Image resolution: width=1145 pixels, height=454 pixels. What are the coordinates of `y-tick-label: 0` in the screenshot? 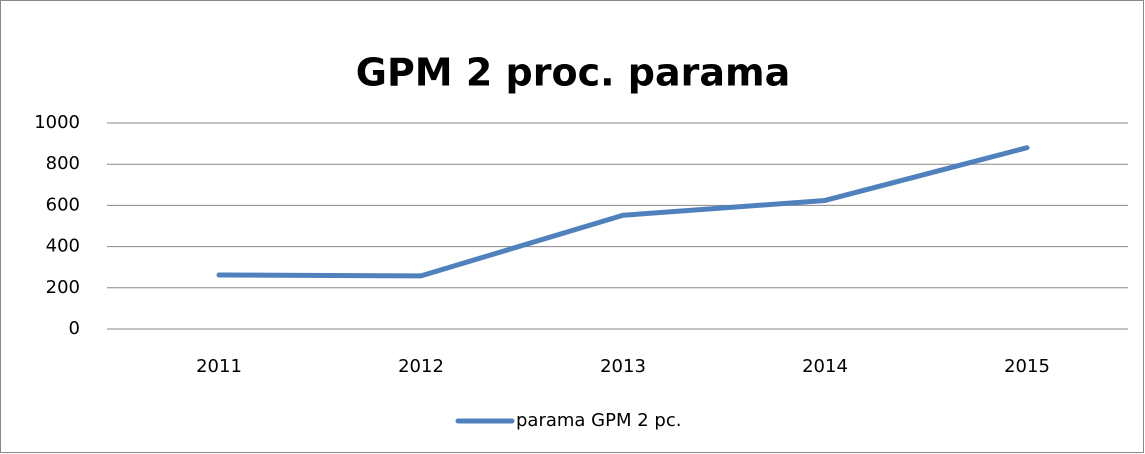 It's located at (74, 328).